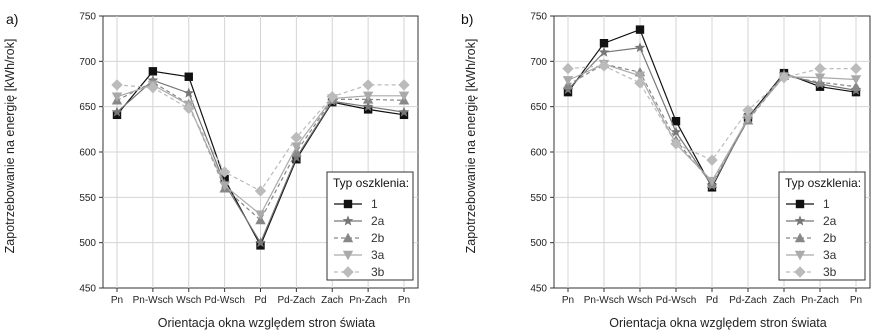  Describe the element at coordinates (538, 17) in the screenshot. I see `y-tick-label: 750` at that location.